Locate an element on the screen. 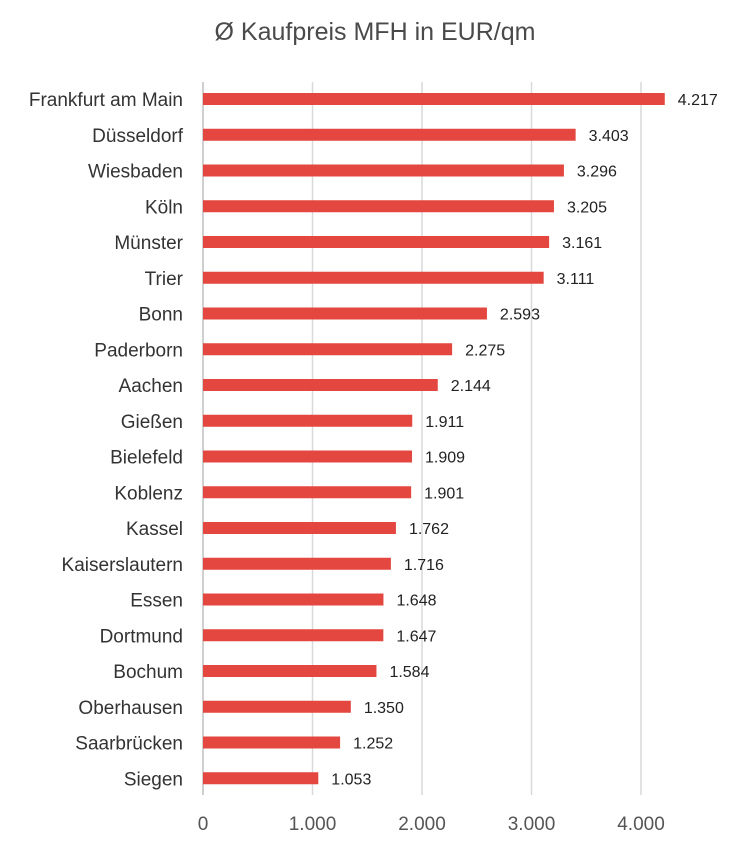  data-label: 1.252 is located at coordinates (373, 744).